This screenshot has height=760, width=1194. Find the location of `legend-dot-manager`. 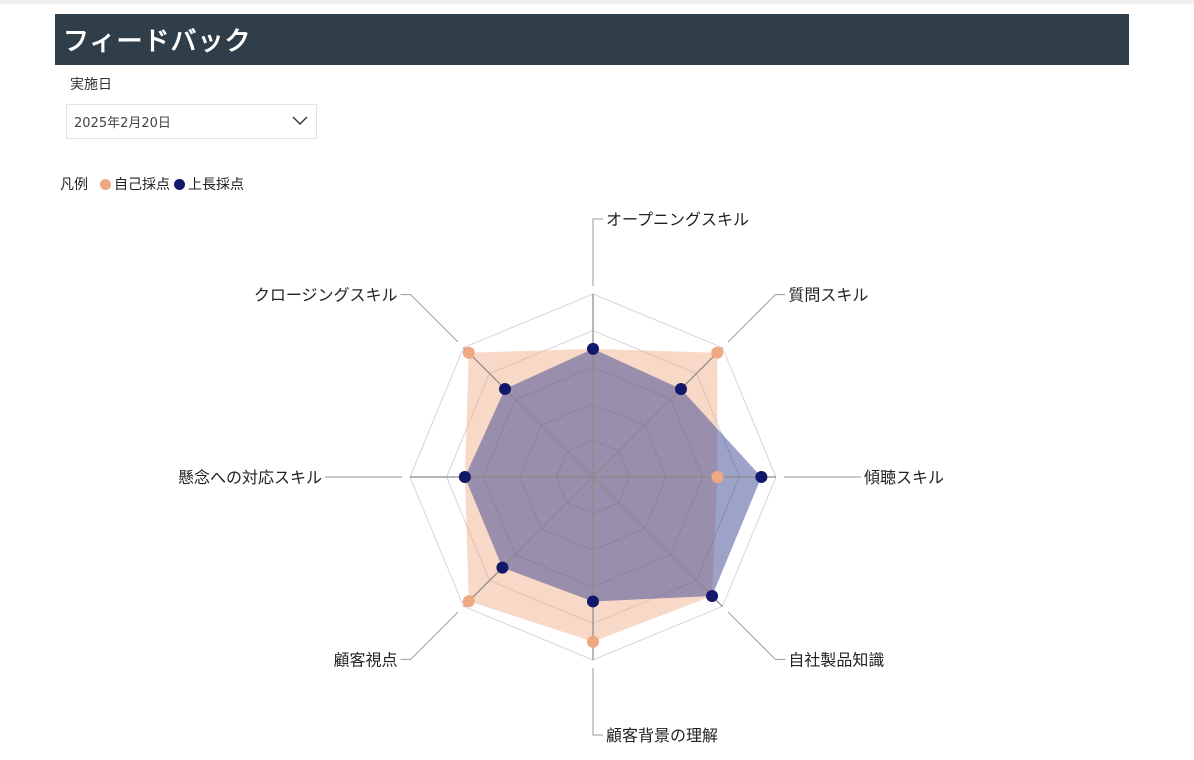

legend-dot-manager is located at coordinates (179, 184).